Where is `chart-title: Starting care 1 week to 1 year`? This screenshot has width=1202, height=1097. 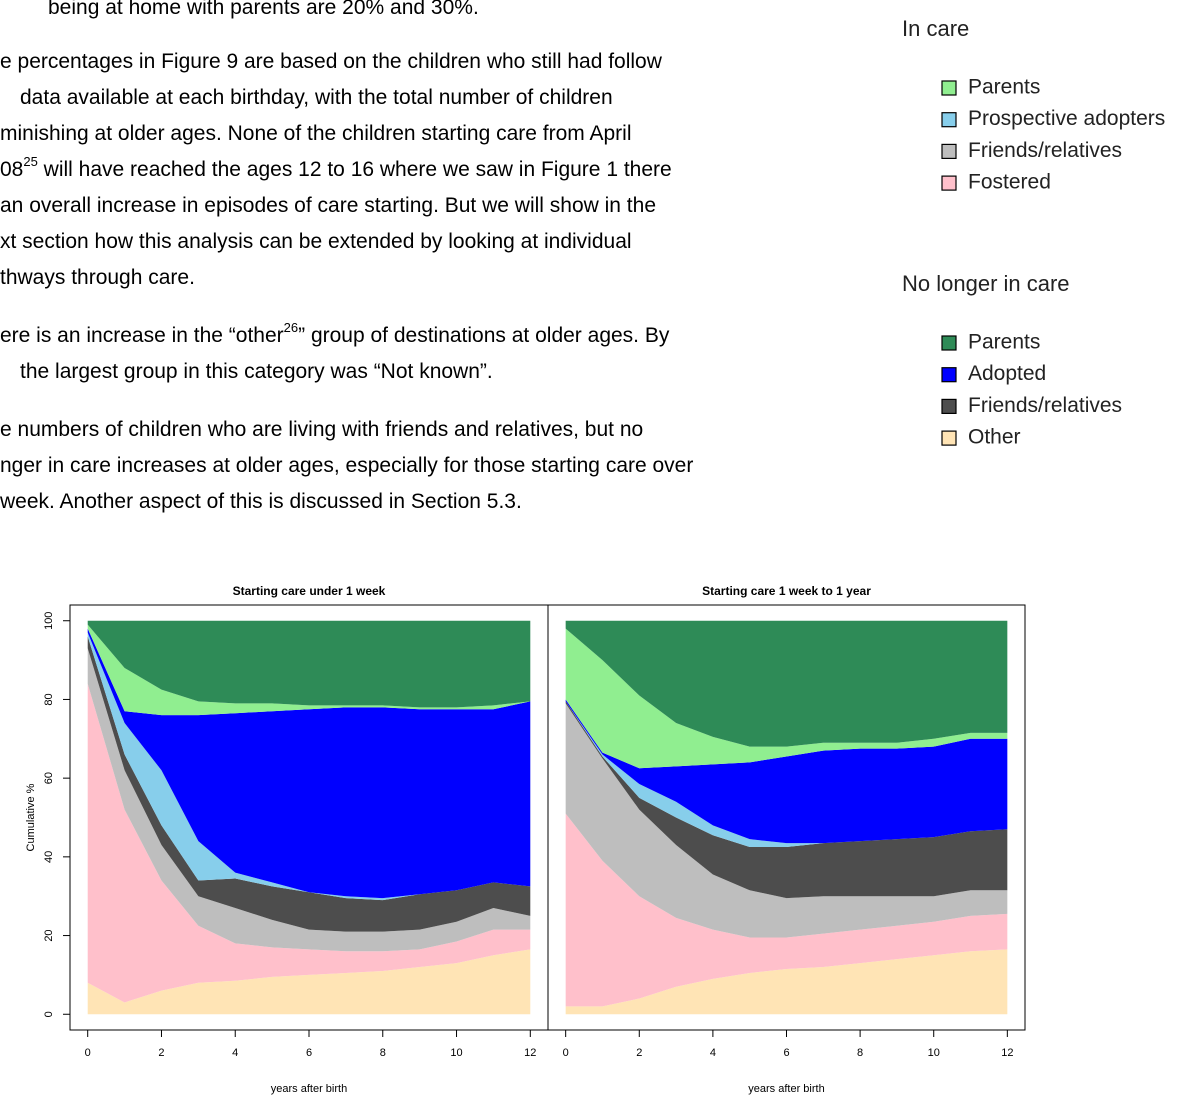
chart-title: Starting care 1 week to 1 year is located at coordinates (786, 591).